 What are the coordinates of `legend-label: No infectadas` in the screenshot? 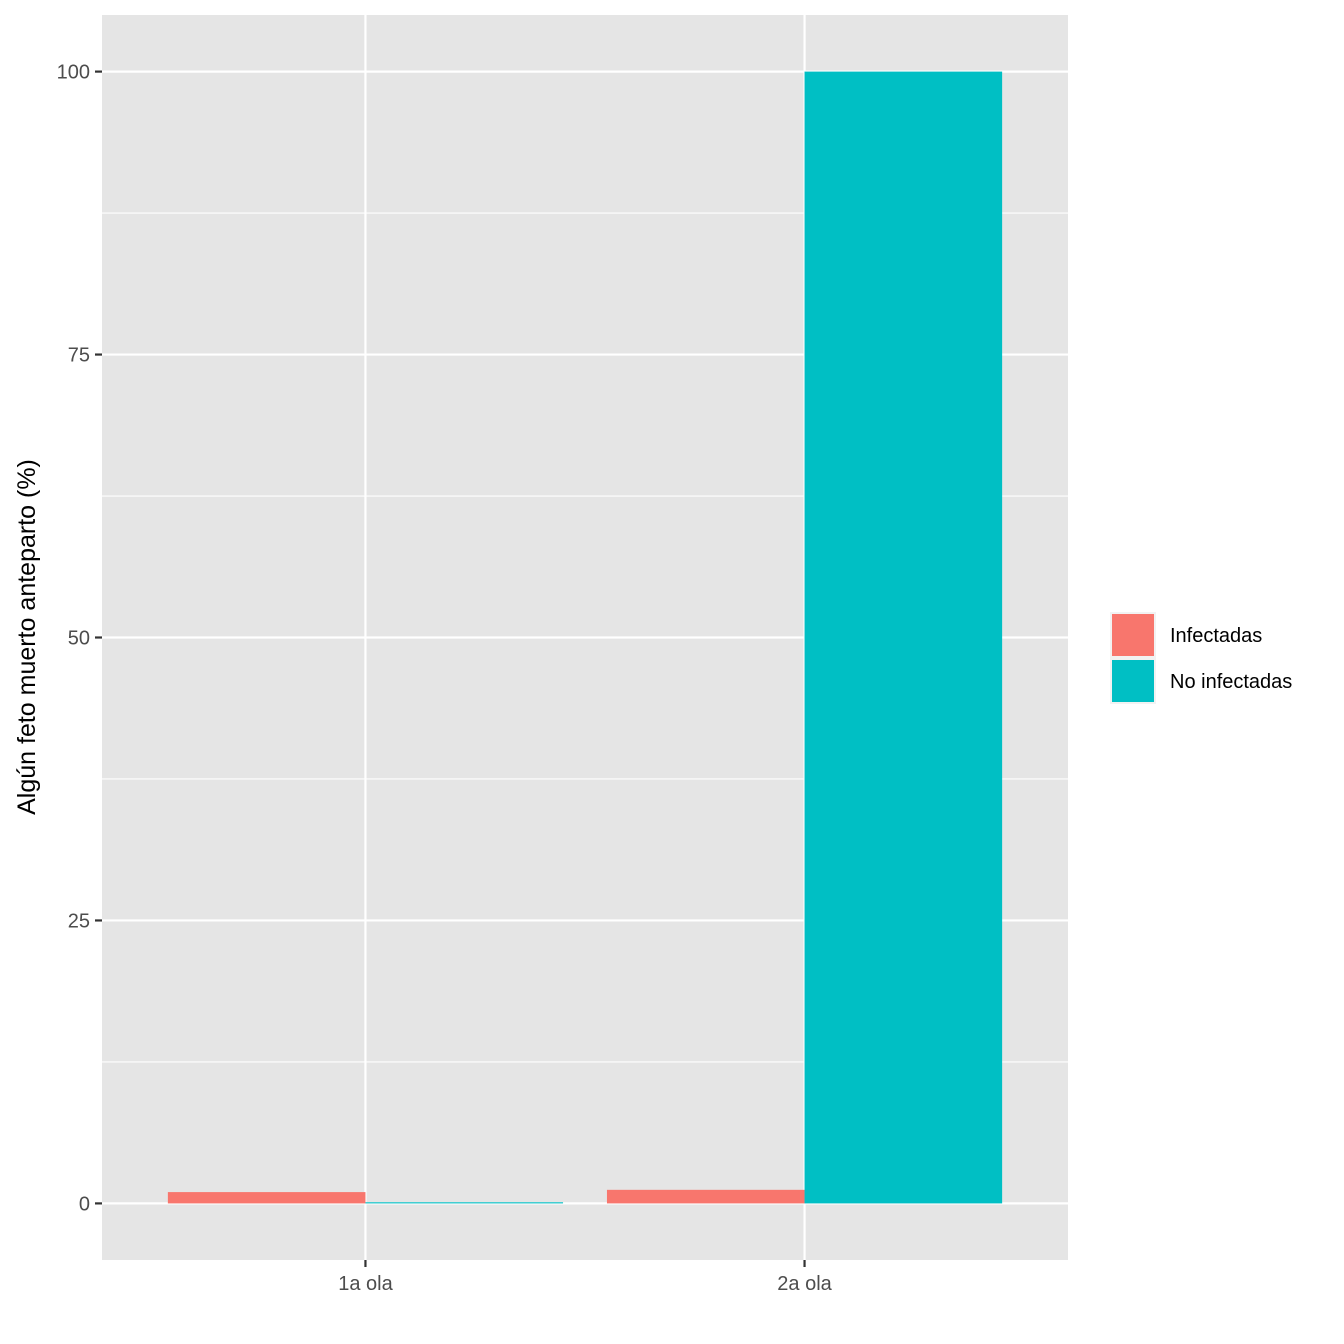 It's located at (1231, 682).